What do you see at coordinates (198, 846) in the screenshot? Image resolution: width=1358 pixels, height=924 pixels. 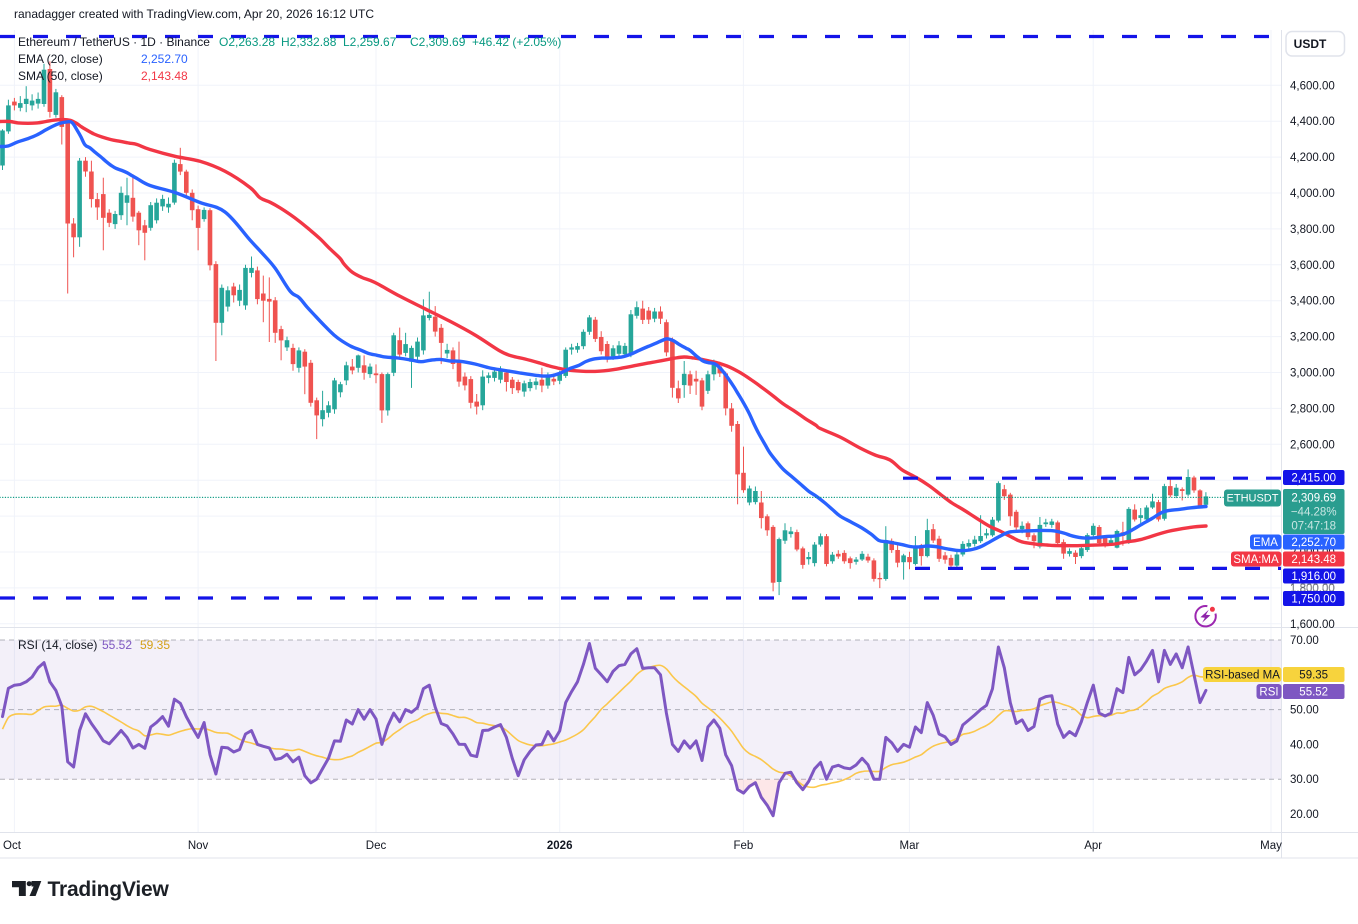 I see `svg-text: Nov` at bounding box center [198, 846].